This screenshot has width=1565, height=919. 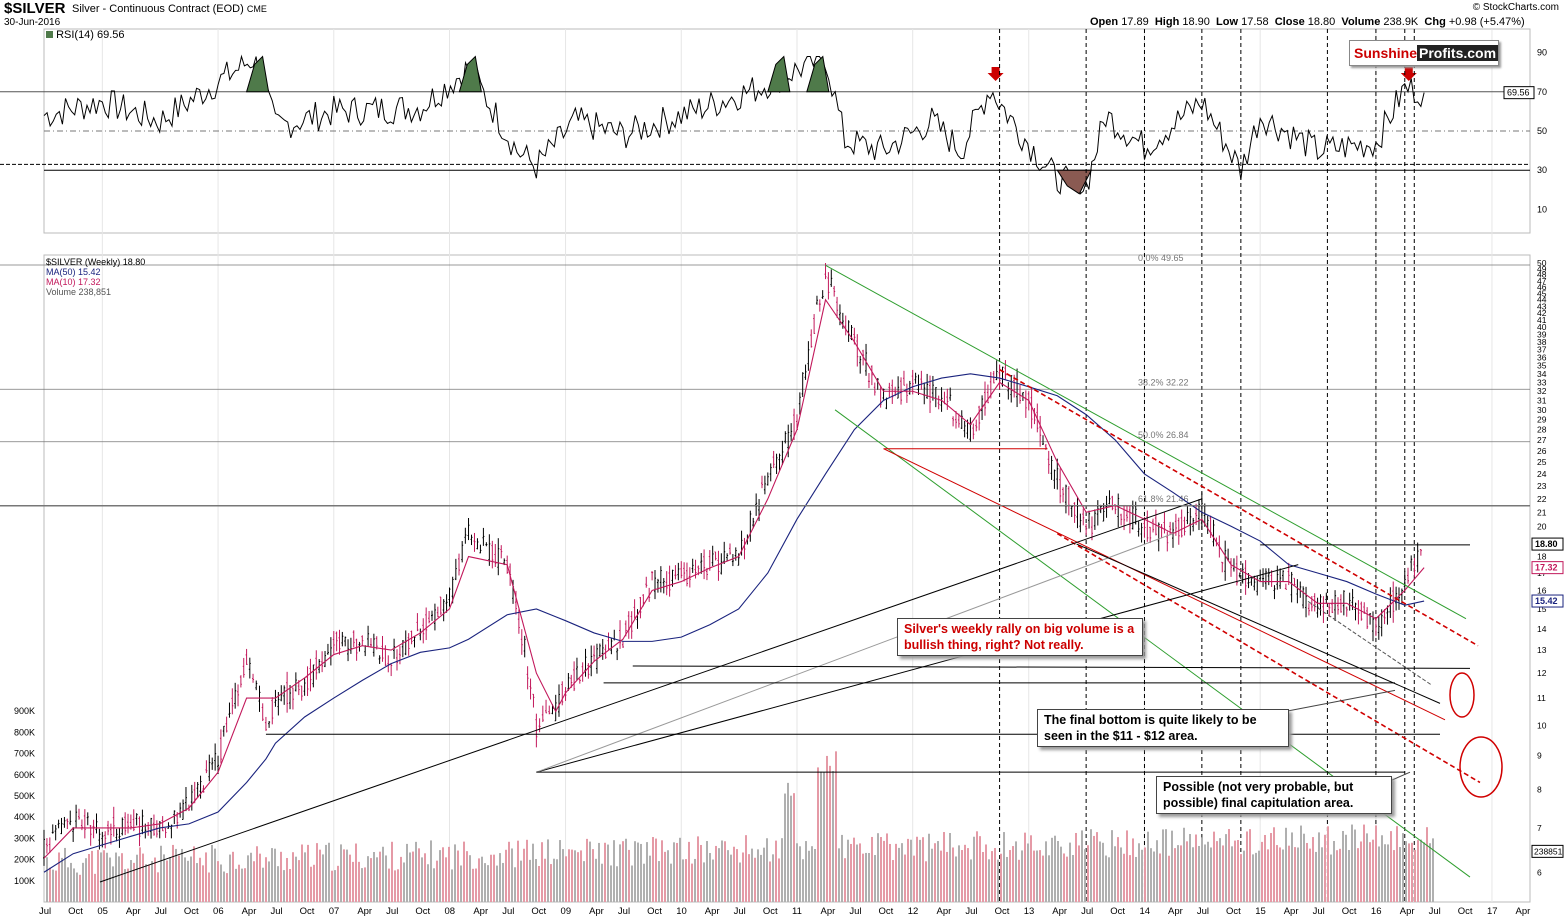 What do you see at coordinates (218, 911) in the screenshot?
I see `x-axis-label: 06` at bounding box center [218, 911].